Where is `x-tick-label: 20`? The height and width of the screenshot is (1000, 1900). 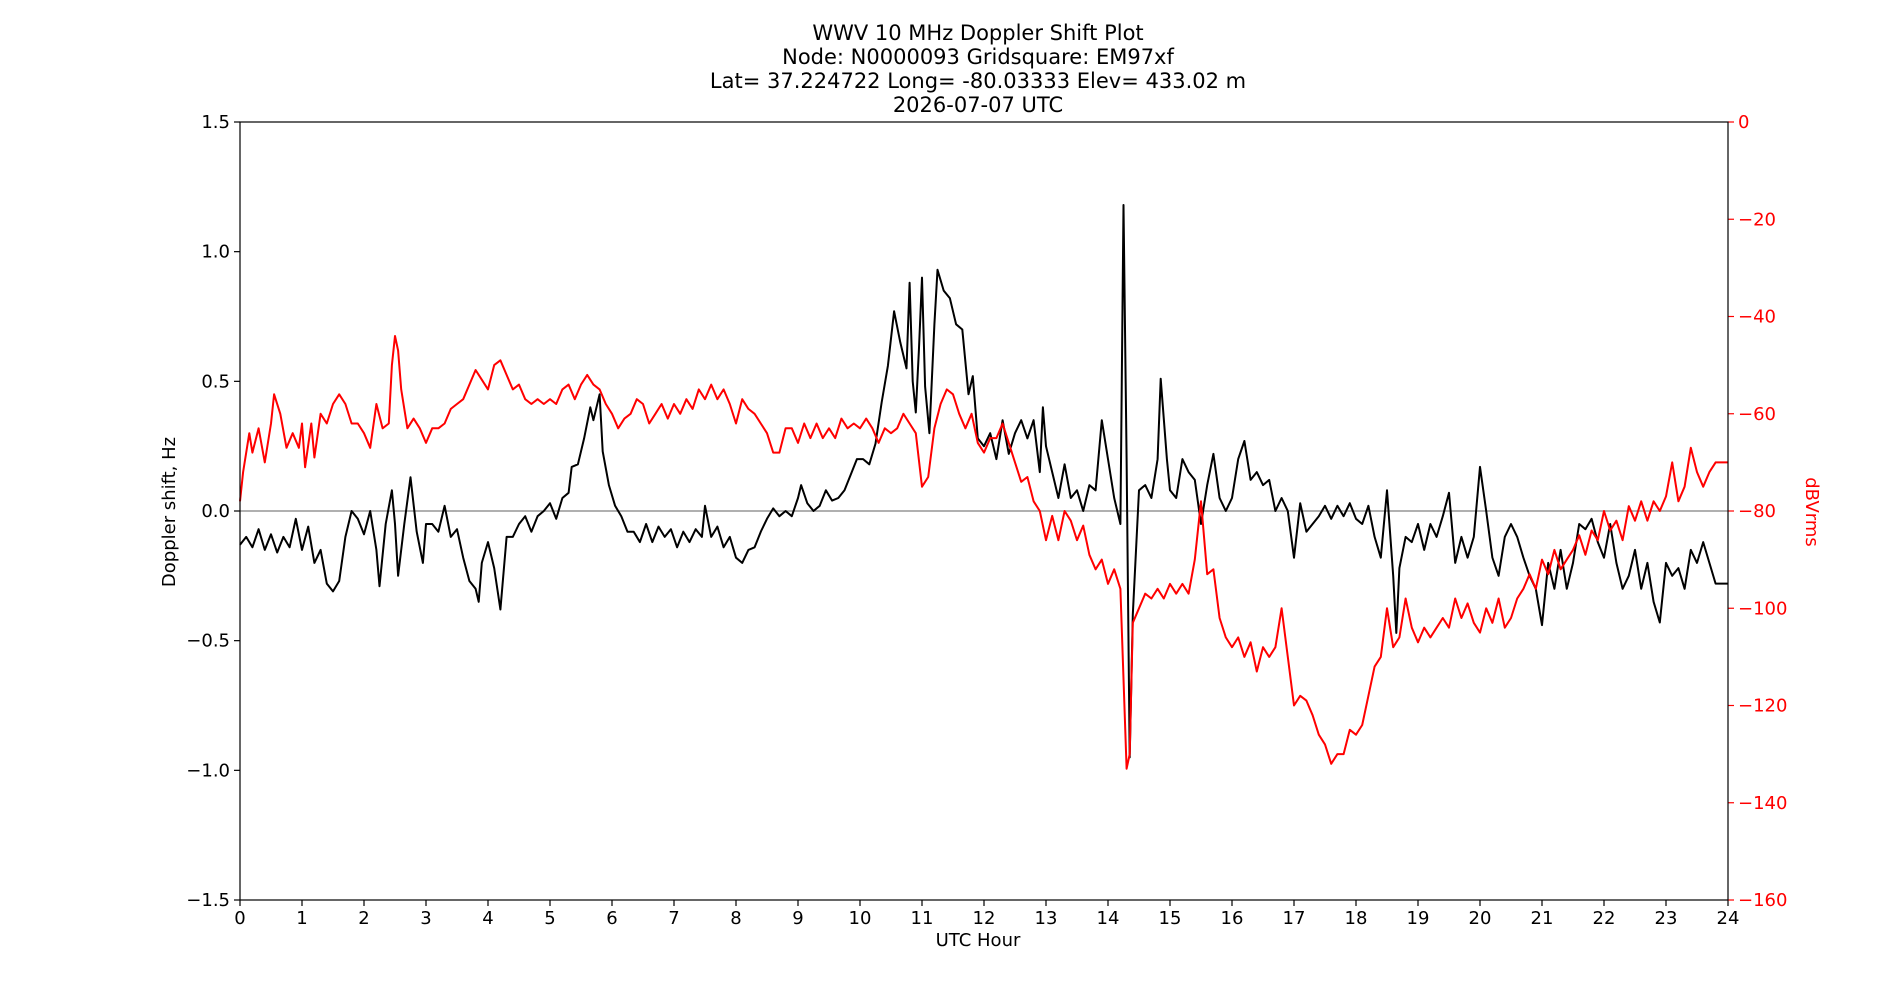 x-tick-label: 20 is located at coordinates (1480, 918).